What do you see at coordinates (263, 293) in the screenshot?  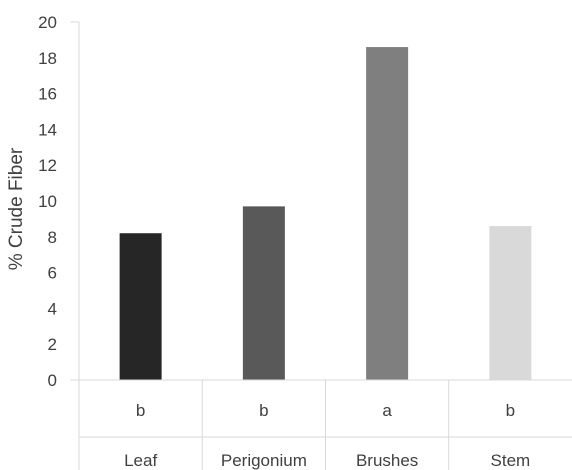 I see `bar-perigonium` at bounding box center [263, 293].